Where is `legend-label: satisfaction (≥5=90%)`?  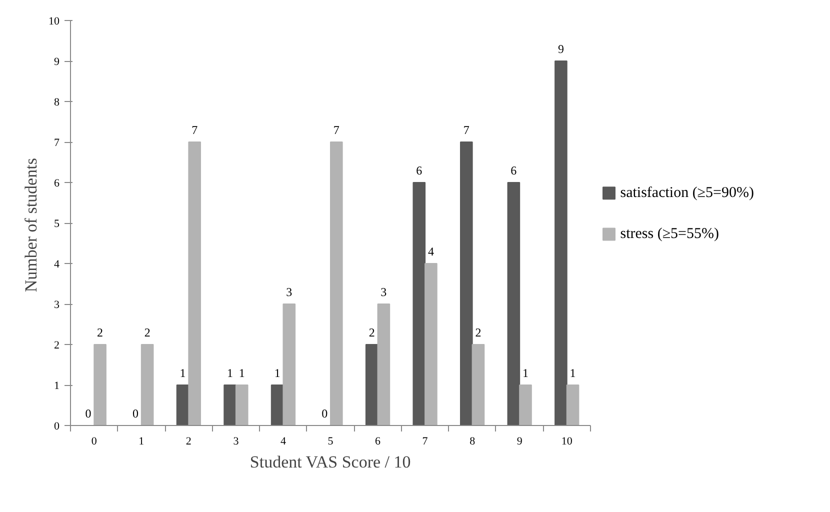 legend-label: satisfaction (≥5=90%) is located at coordinates (687, 193).